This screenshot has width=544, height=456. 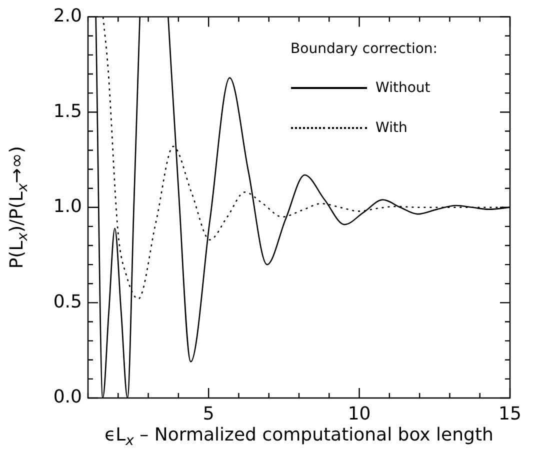 What do you see at coordinates (67, 397) in the screenshot?
I see `y-tick-label: 0.0` at bounding box center [67, 397].